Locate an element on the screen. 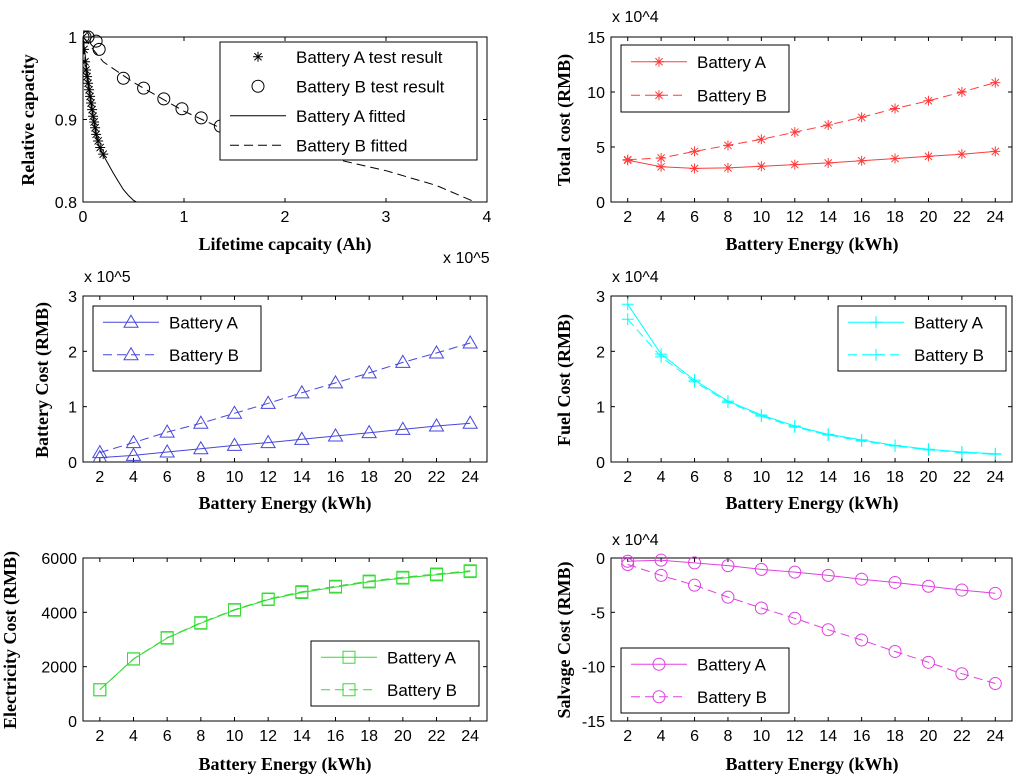  salvage-plot-area is located at coordinates (811, 622).